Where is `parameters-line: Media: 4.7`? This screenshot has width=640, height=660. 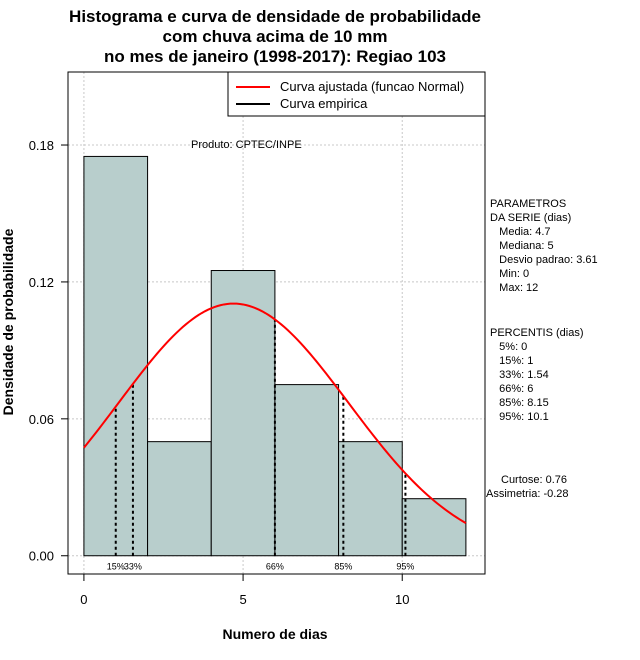 parameters-line: Media: 4.7 is located at coordinates (520, 232).